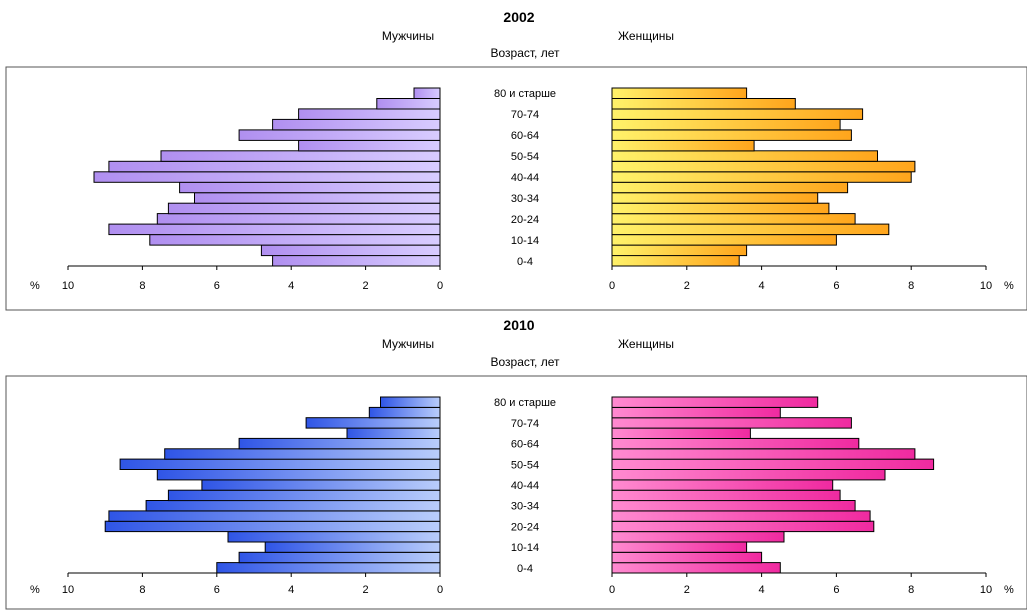 This screenshot has height=610, width=1027. Describe the element at coordinates (525, 445) in the screenshot. I see `age-label: 60-64` at that location.